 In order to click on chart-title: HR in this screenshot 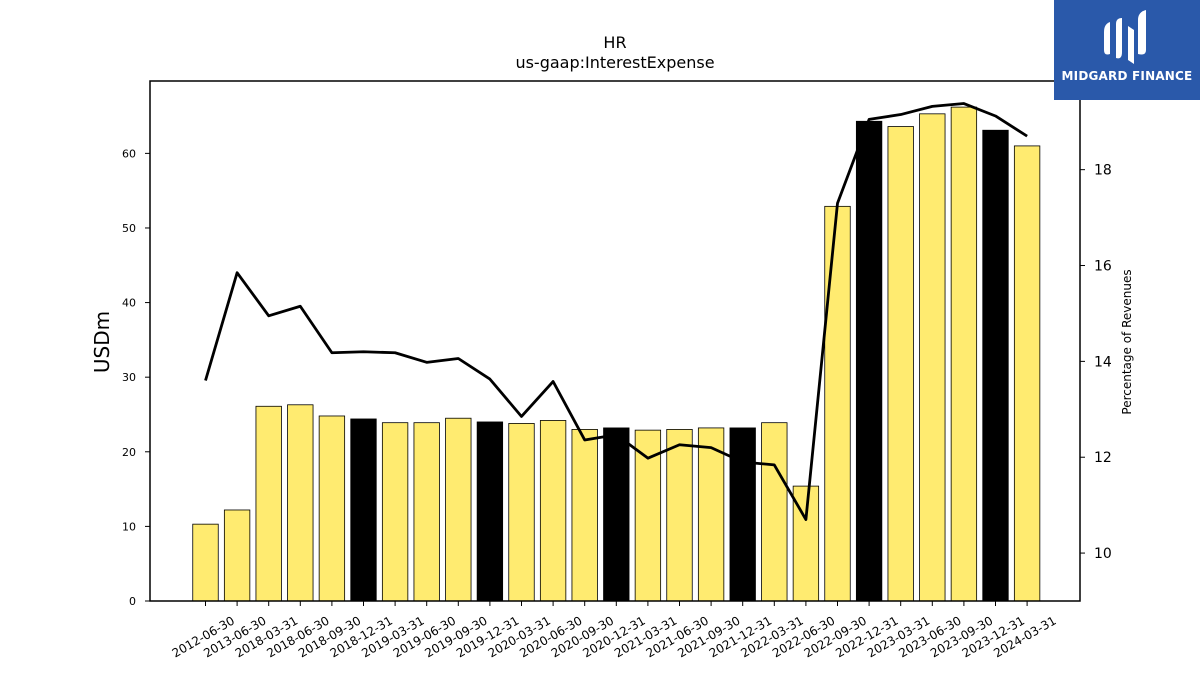, I will do `click(614, 42)`.